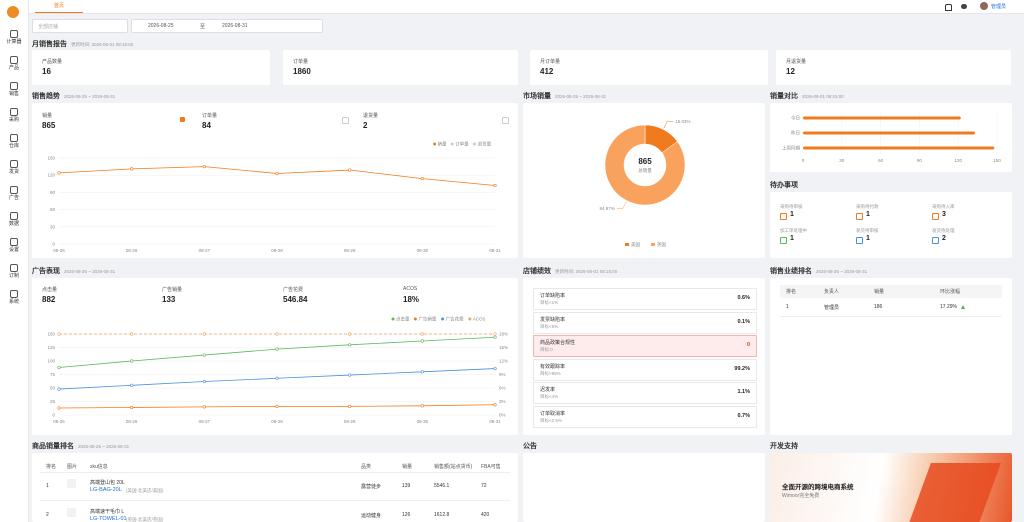 The height and width of the screenshot is (522, 1024). Describe the element at coordinates (645, 299) in the screenshot. I see `performance-item: 订单缺陷率 目标<1% 0.6%` at that location.